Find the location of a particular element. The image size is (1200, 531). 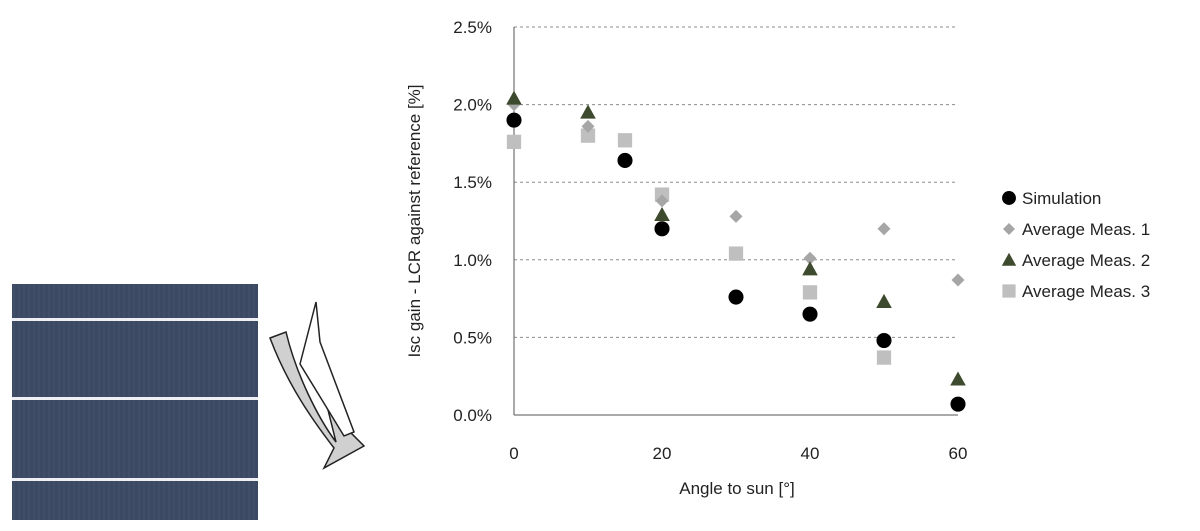

y-tick-label: 1.0% is located at coordinates (472, 260).